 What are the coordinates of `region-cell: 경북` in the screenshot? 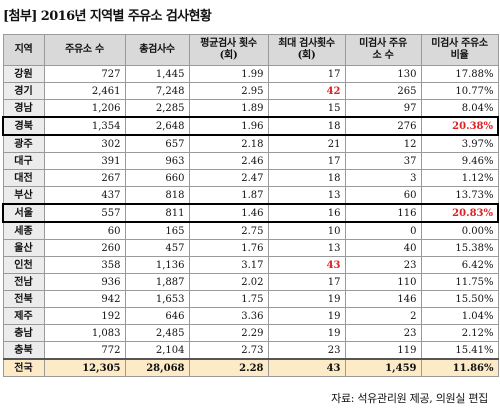 It's located at (23, 126).